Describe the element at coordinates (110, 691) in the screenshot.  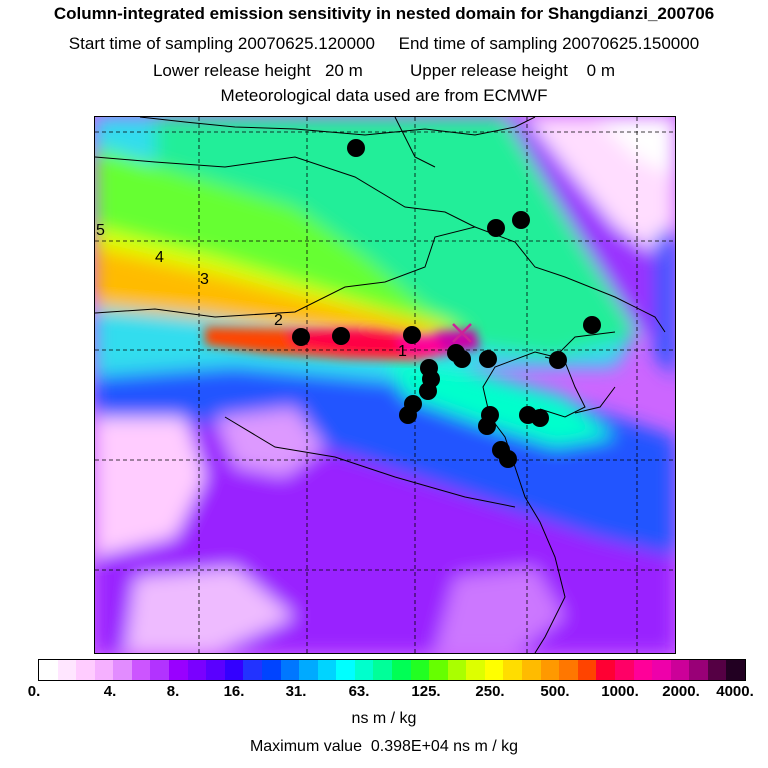
I see `colorbar-tick-label: 4.` at that location.